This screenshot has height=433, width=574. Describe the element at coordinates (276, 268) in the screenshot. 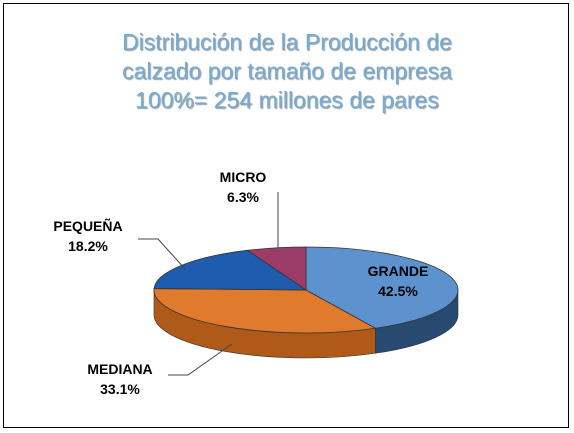

I see `pie-slice-micro` at that location.